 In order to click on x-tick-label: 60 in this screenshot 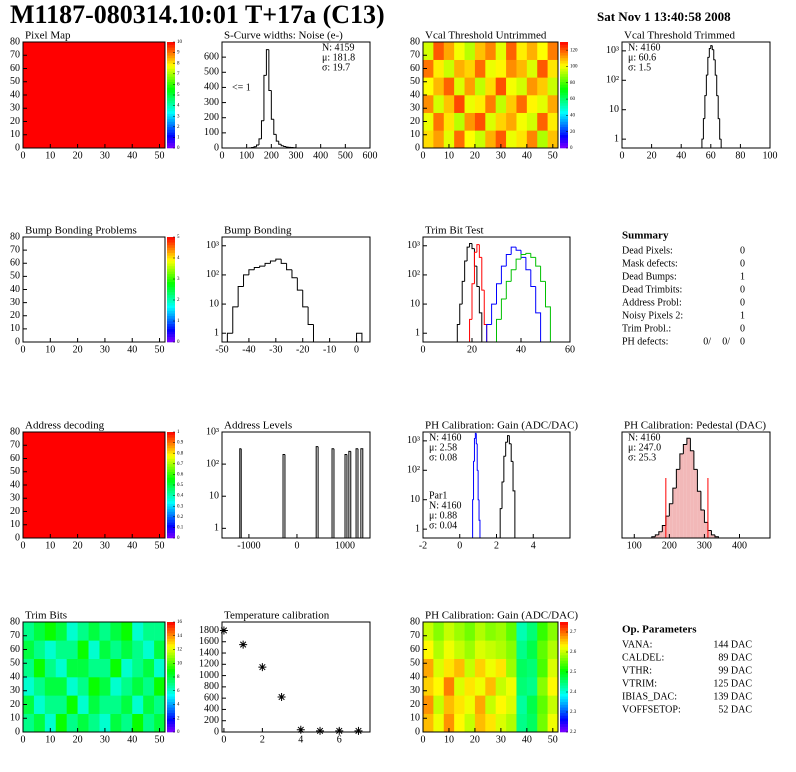, I will do `click(570, 349)`.